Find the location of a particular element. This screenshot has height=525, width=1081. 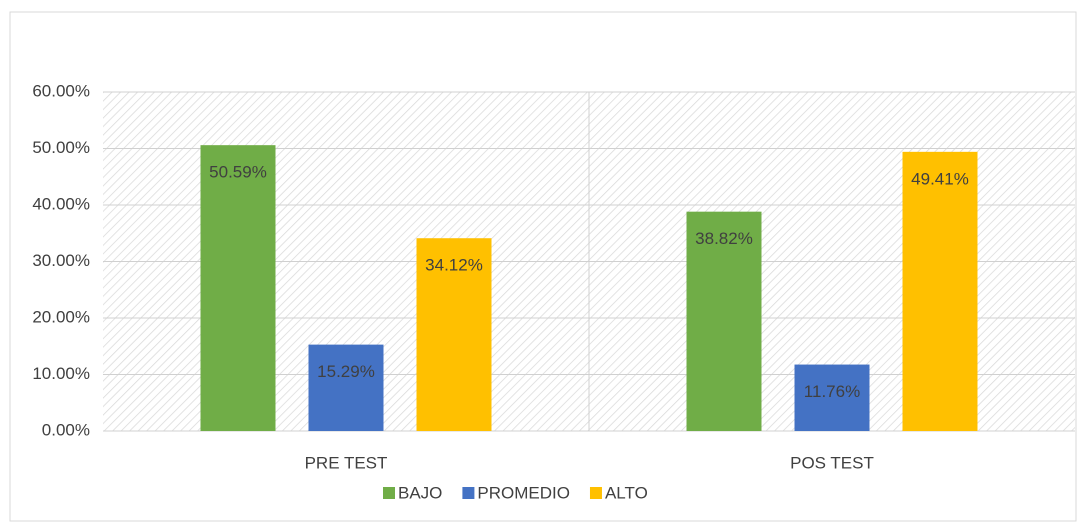

data-label: 49.41% is located at coordinates (940, 178).